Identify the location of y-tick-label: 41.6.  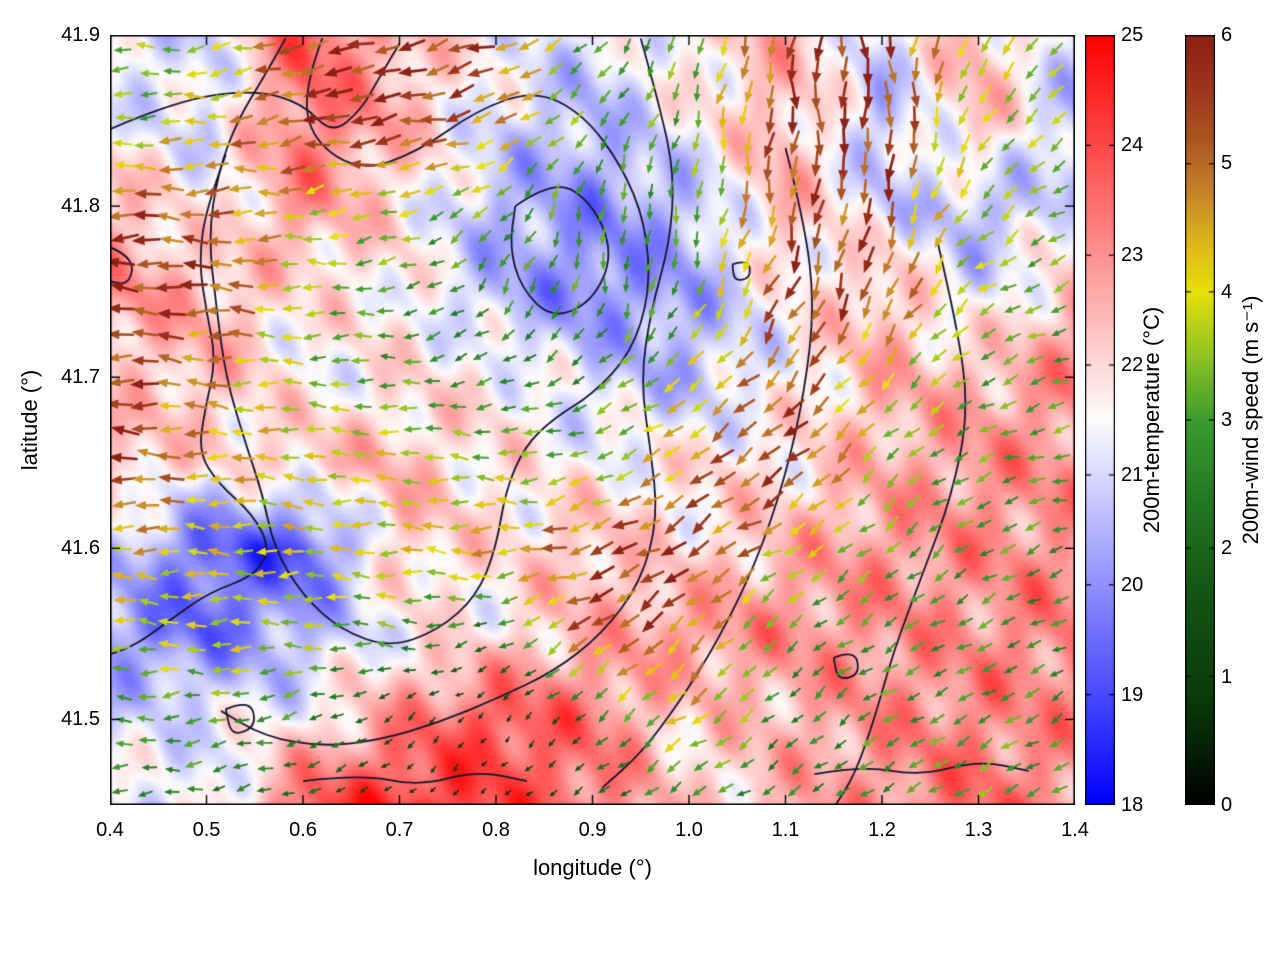
(80, 548).